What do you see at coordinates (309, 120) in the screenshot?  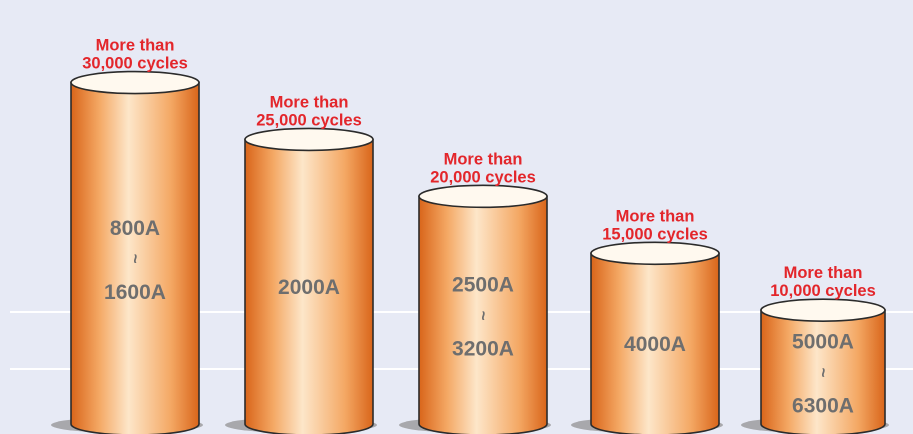 I see `cycles-label-line2: 25,000 cycles` at bounding box center [309, 120].